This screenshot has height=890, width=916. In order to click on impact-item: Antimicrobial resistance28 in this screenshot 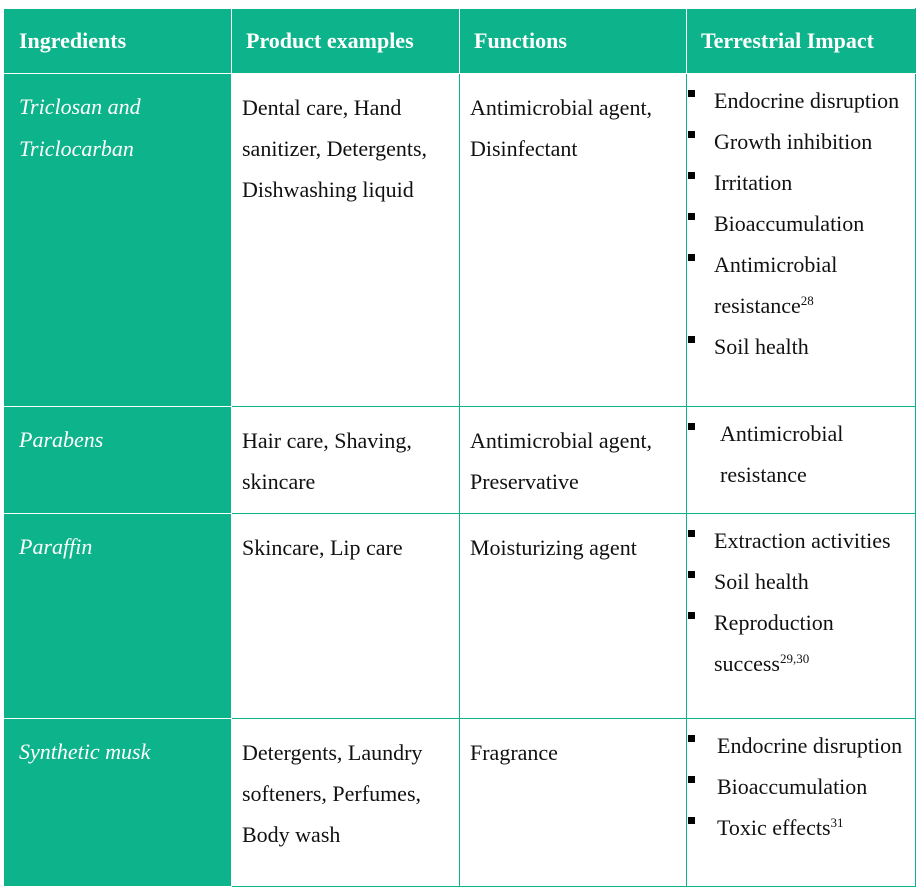, I will do `click(798, 285)`.